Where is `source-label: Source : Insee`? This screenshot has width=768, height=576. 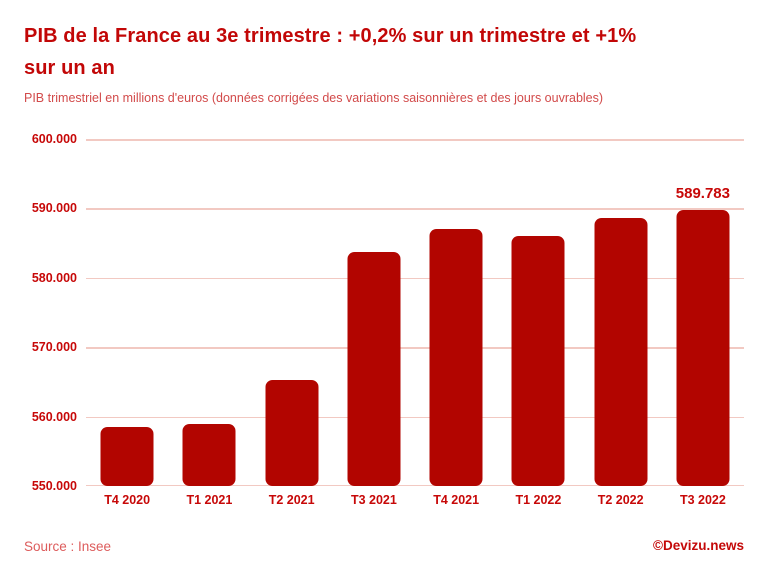 source-label: Source : Insee is located at coordinates (68, 546).